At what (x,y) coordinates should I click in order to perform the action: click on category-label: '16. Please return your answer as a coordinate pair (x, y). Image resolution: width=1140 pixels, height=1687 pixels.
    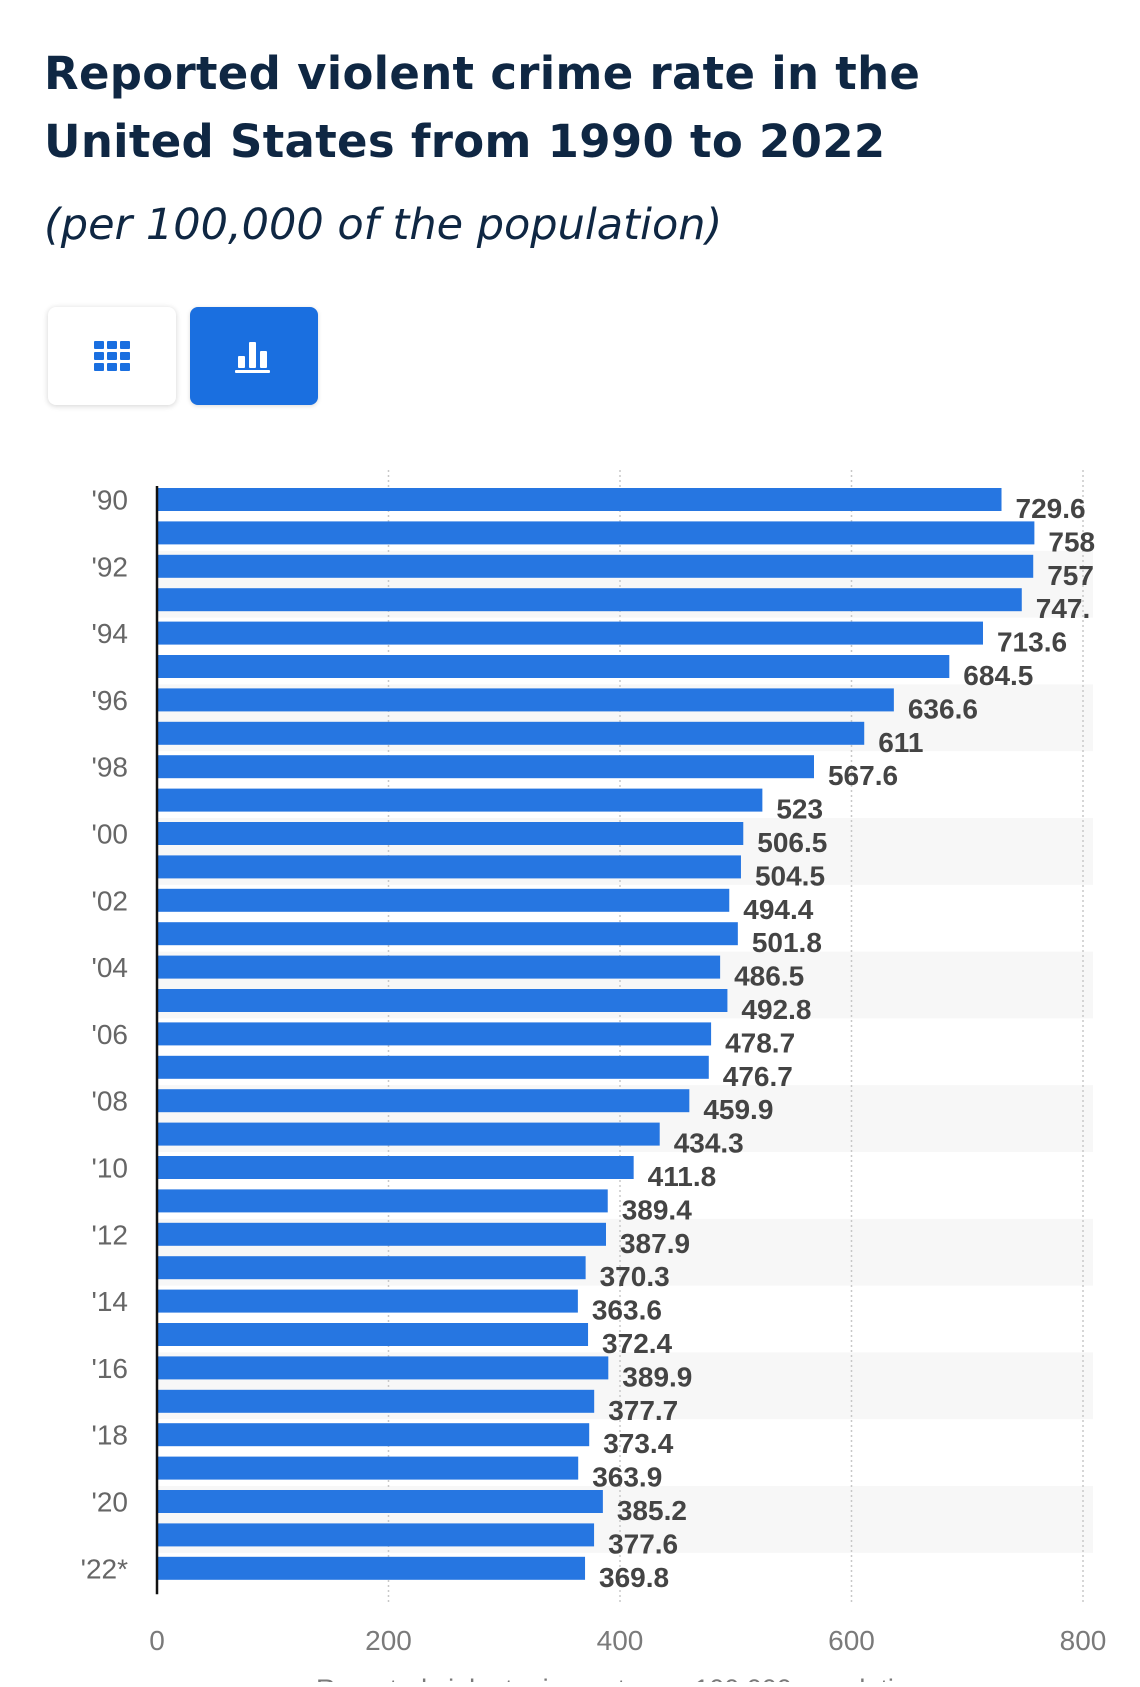
    Looking at the image, I should click on (110, 1368).